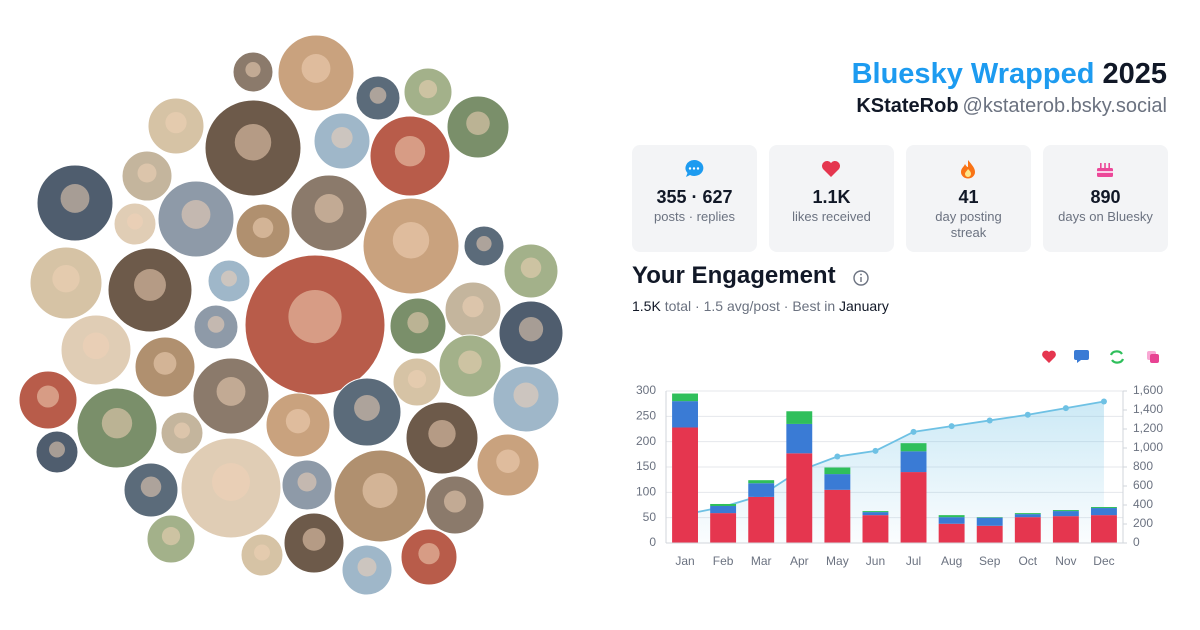  Describe the element at coordinates (894, 472) in the screenshot. I see `cumulative-area` at that location.